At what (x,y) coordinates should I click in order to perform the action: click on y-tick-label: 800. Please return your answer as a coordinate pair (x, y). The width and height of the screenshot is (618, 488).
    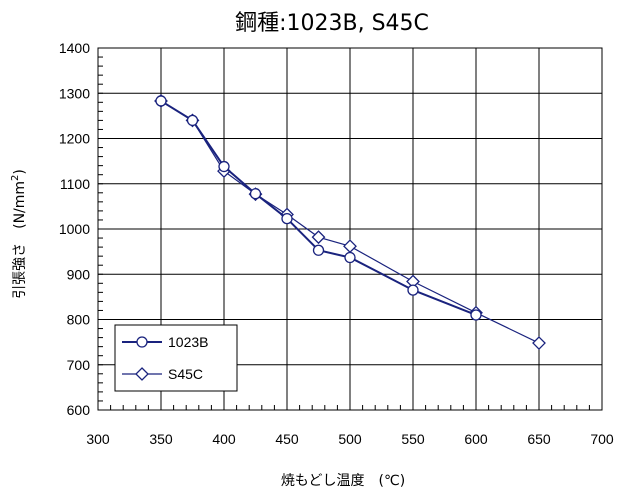
    Looking at the image, I should click on (79, 320).